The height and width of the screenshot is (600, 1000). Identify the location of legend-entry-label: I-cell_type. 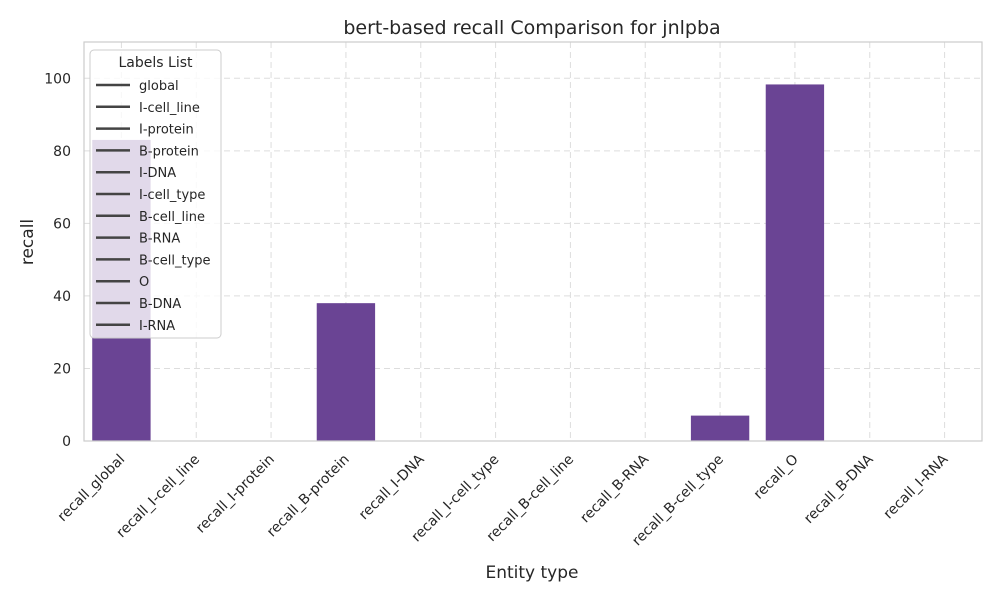
(172, 195).